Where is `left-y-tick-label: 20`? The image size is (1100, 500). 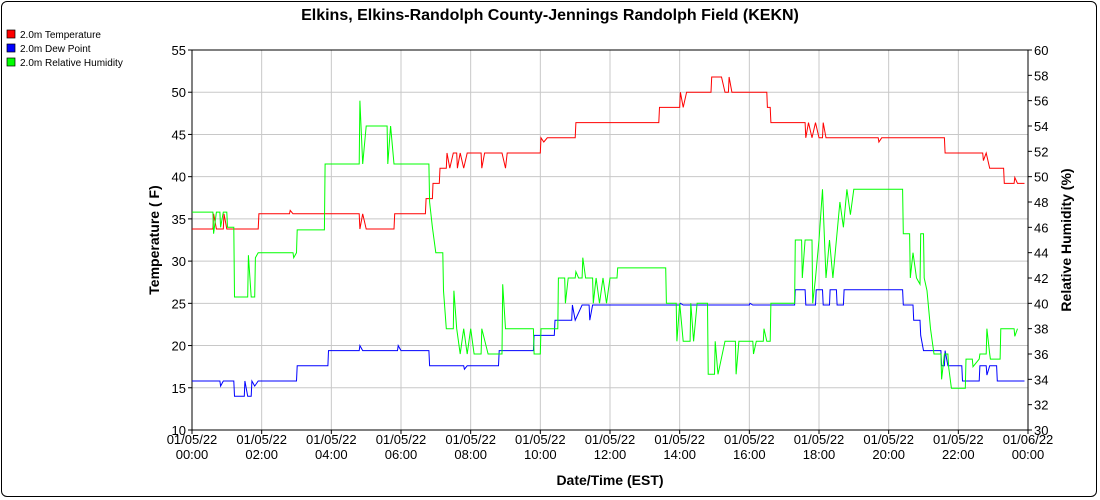 left-y-tick-label: 20 is located at coordinates (179, 346).